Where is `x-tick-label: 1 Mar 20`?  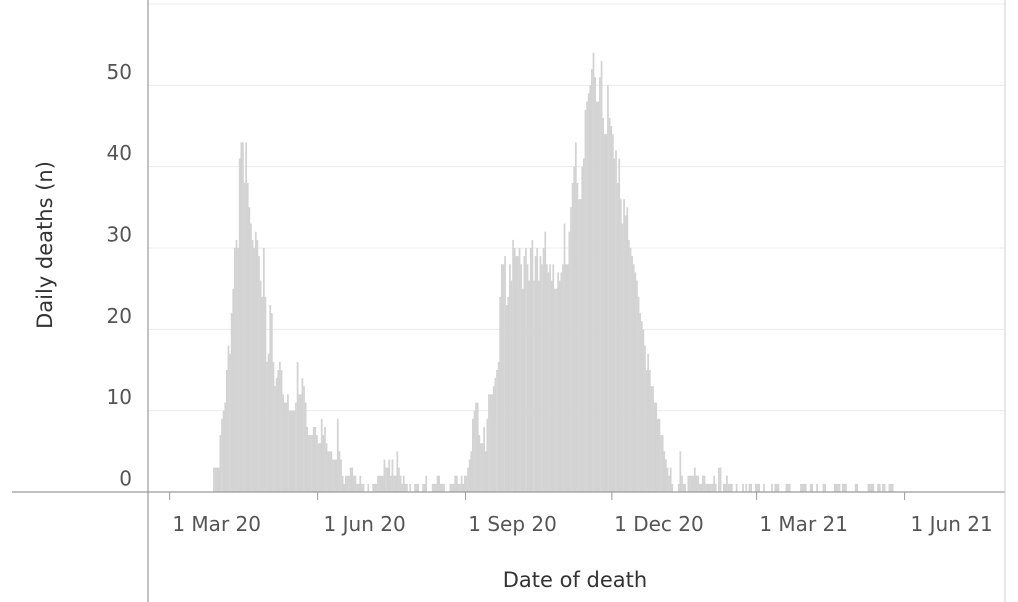
x-tick-label: 1 Mar 20 is located at coordinates (216, 524).